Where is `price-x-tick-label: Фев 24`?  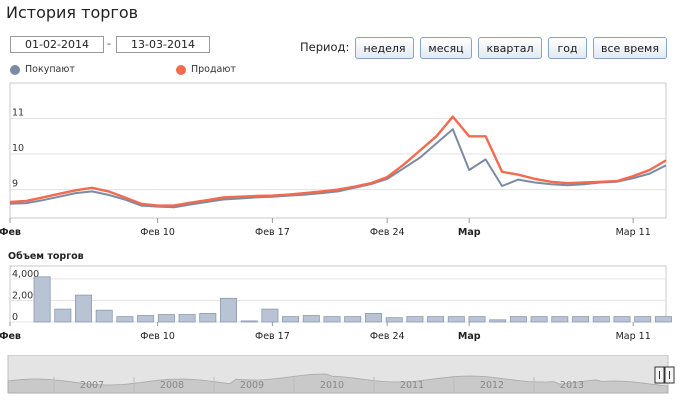
price-x-tick-label: Фев 24 is located at coordinates (387, 232).